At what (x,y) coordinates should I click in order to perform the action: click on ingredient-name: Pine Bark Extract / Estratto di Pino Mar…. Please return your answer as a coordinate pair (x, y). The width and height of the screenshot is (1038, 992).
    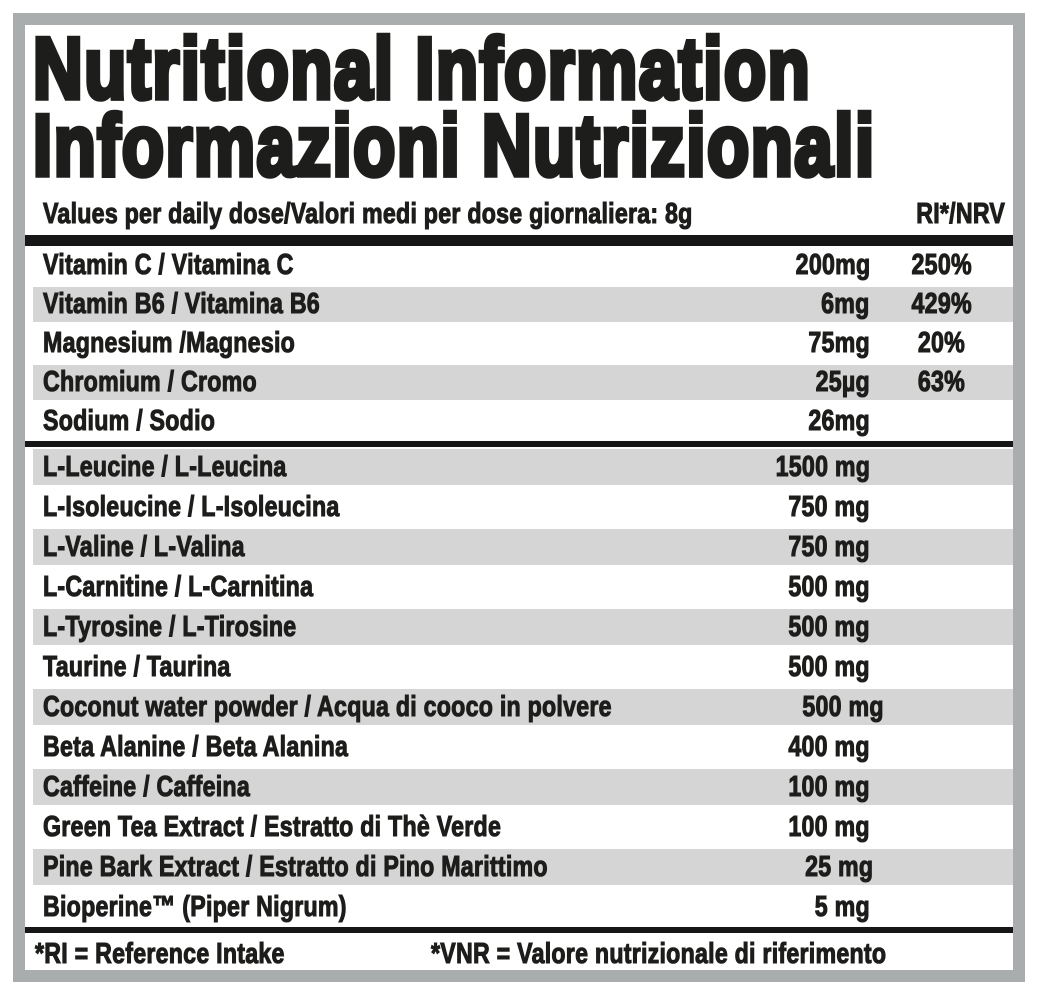
    Looking at the image, I should click on (295, 866).